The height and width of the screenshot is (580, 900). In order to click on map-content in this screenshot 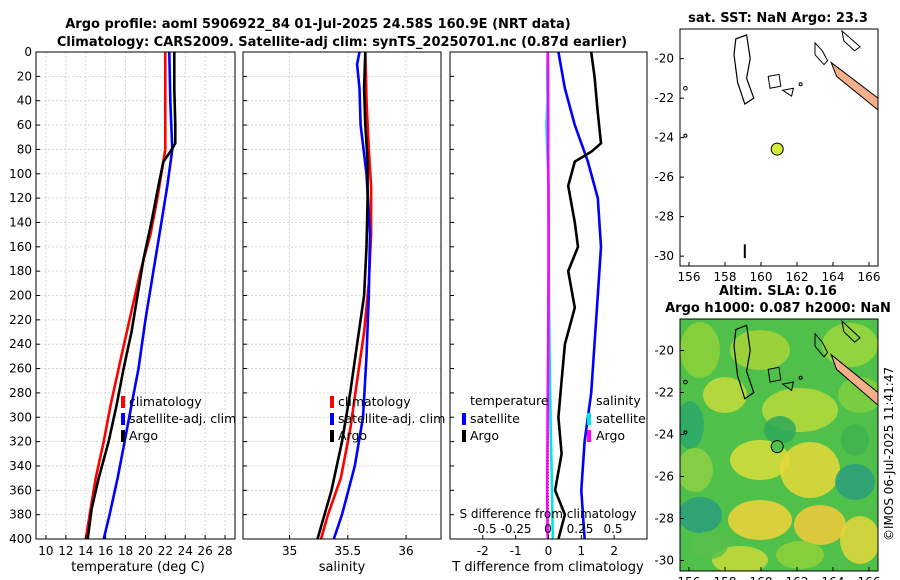, I will do `click(780, 144)`.